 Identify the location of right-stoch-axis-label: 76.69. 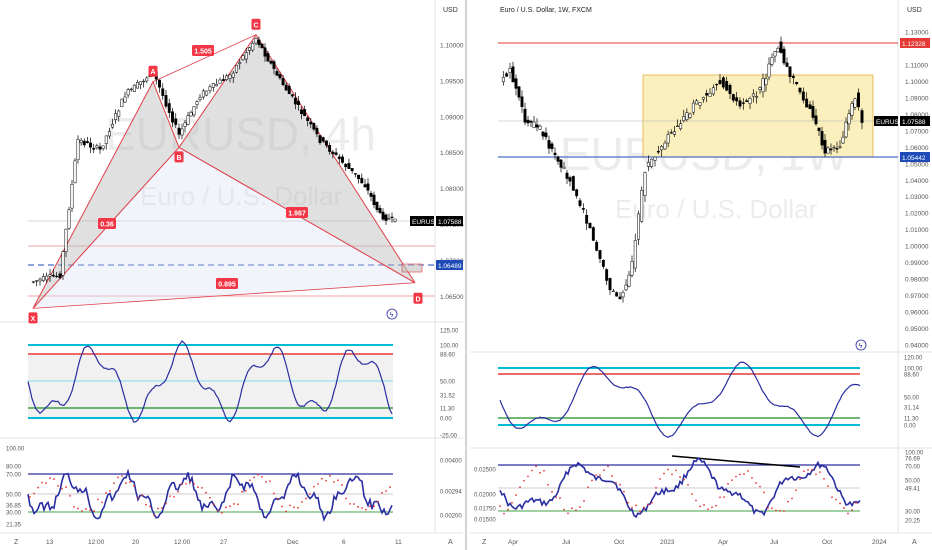
(913, 460).